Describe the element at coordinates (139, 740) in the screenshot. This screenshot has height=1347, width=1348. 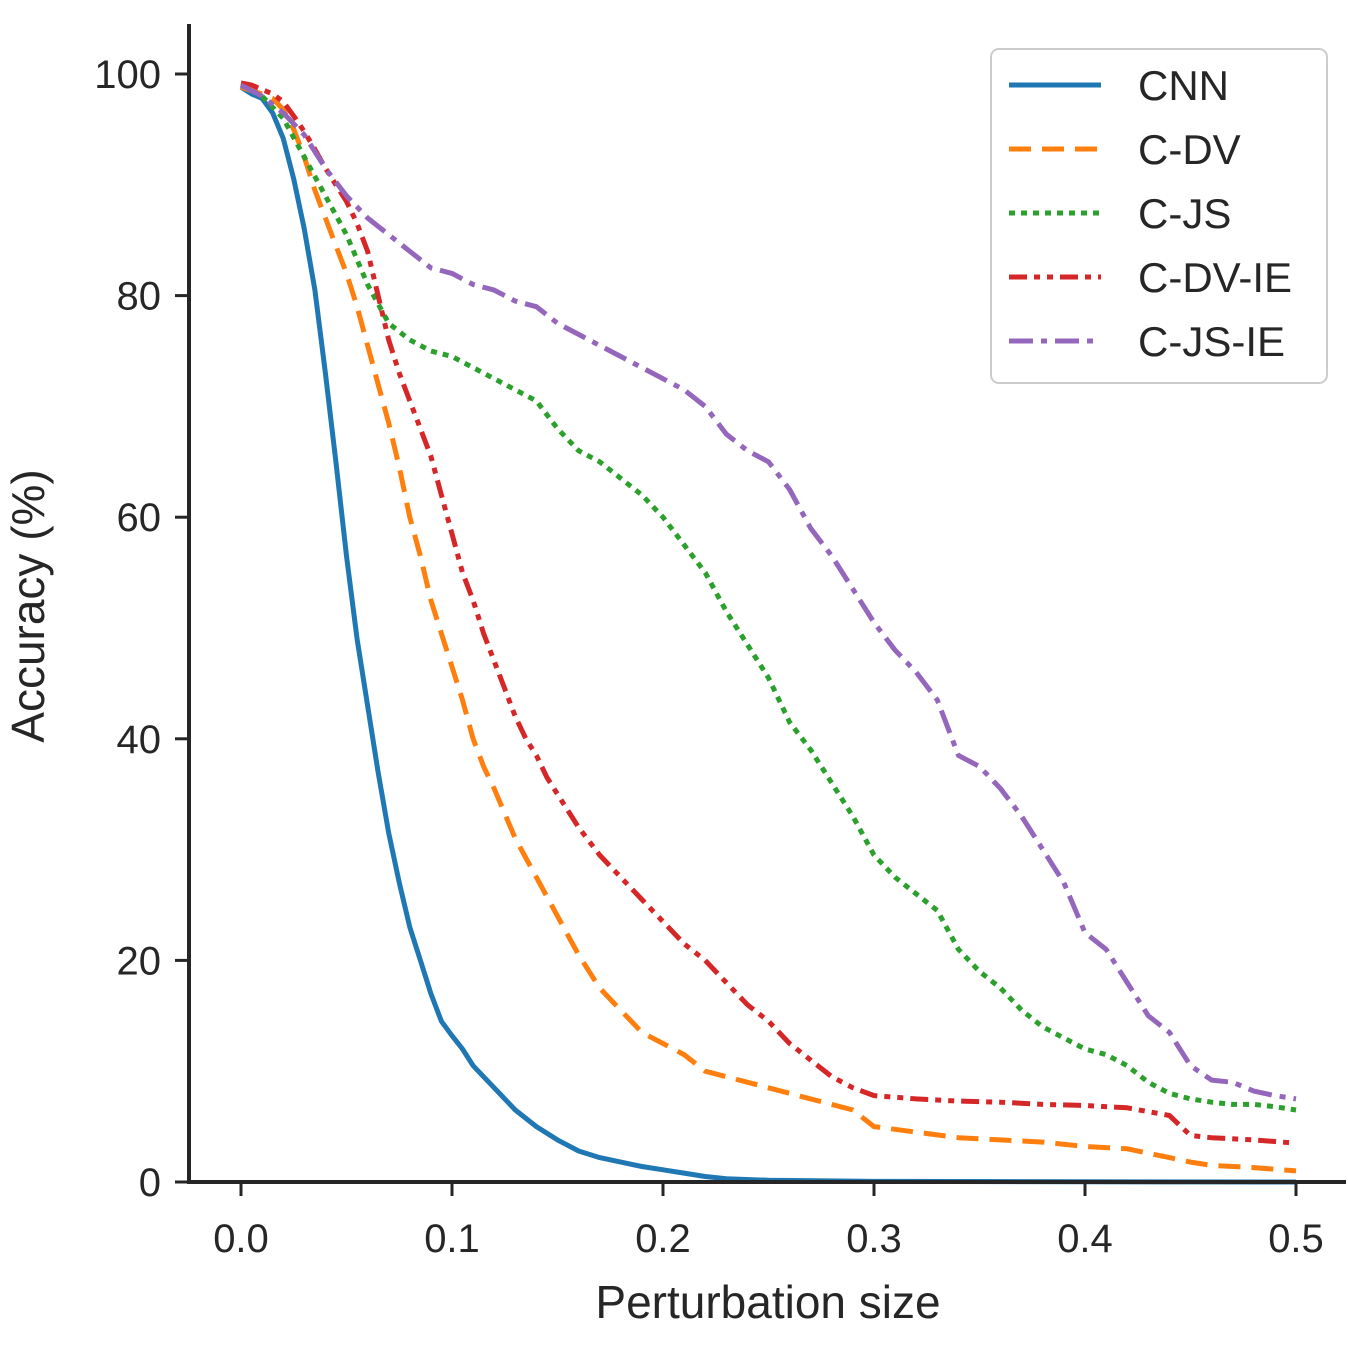
I see `y-tick-label: 40` at that location.